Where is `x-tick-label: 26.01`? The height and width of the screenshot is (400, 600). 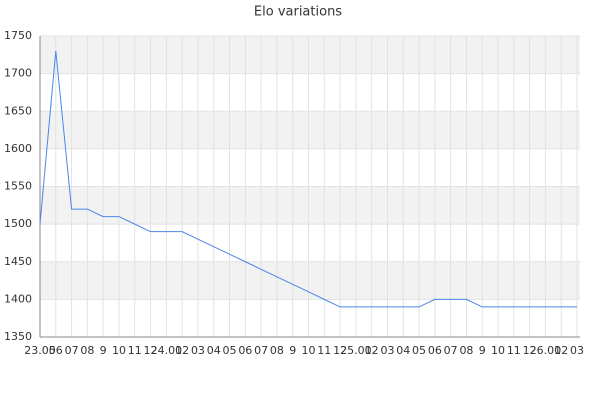 x-tick-label: 26.01 is located at coordinates (546, 350).